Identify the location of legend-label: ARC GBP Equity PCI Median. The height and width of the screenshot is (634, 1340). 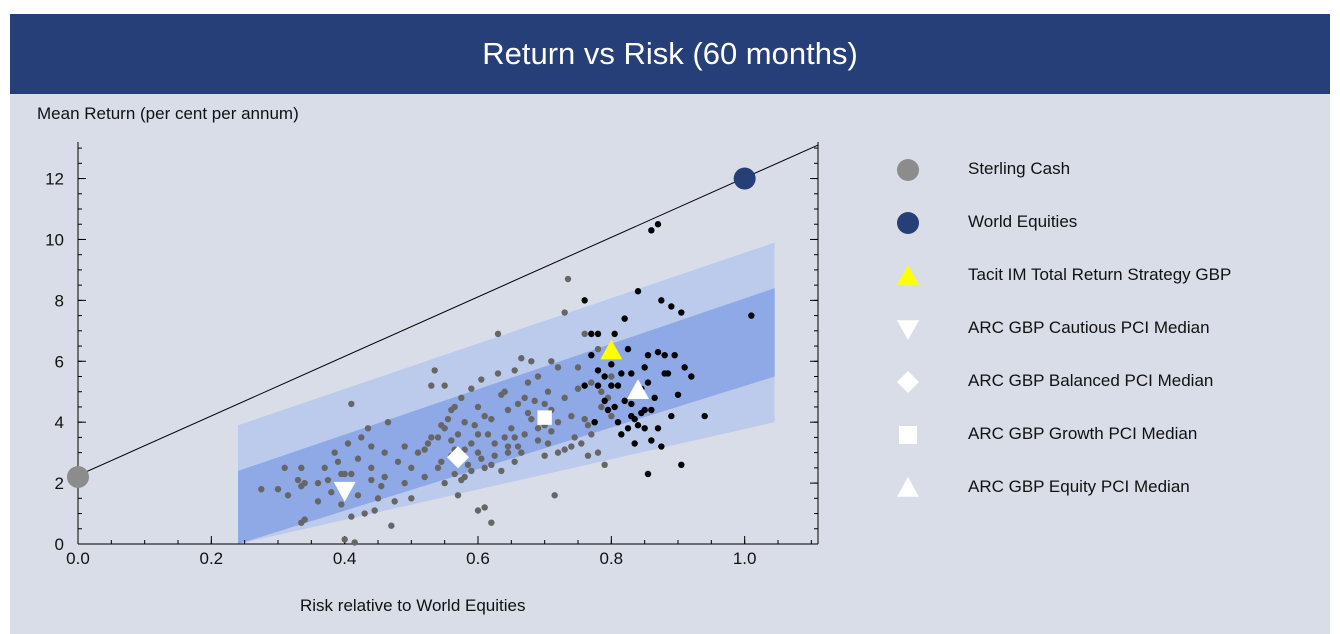
(1079, 486).